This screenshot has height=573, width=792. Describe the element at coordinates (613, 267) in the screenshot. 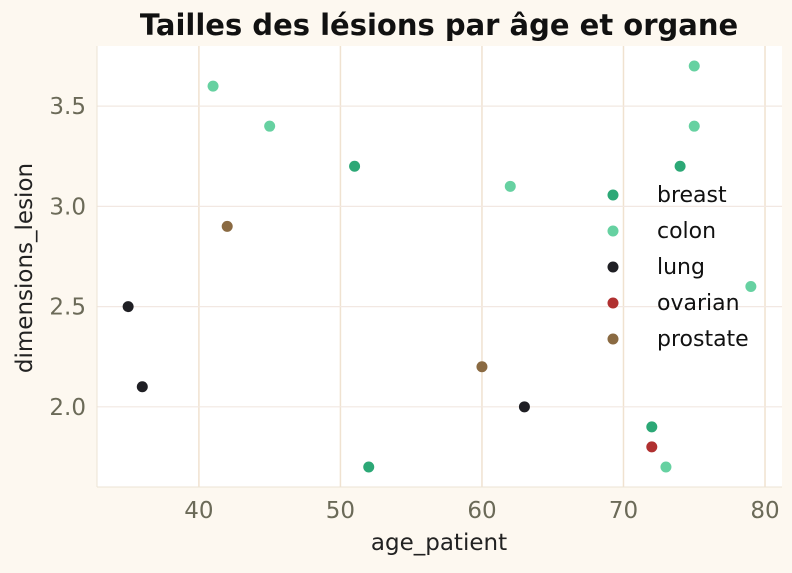

I see `legend-marker-lung` at that location.